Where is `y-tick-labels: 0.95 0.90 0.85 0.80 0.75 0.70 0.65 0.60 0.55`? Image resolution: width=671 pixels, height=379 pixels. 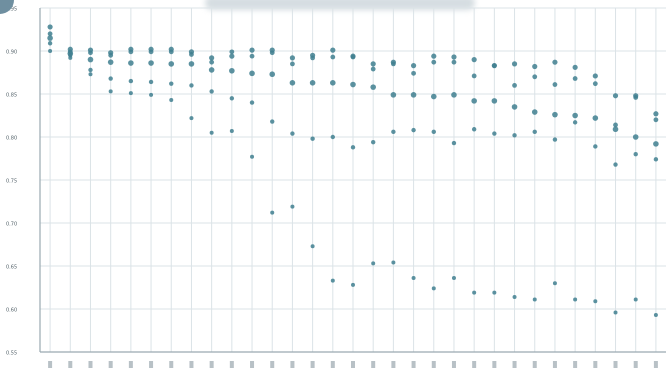 y-tick-labels: 0.95 0.90 0.85 0.80 0.75 0.70 0.65 0.60 0.55 is located at coordinates (11, 182).